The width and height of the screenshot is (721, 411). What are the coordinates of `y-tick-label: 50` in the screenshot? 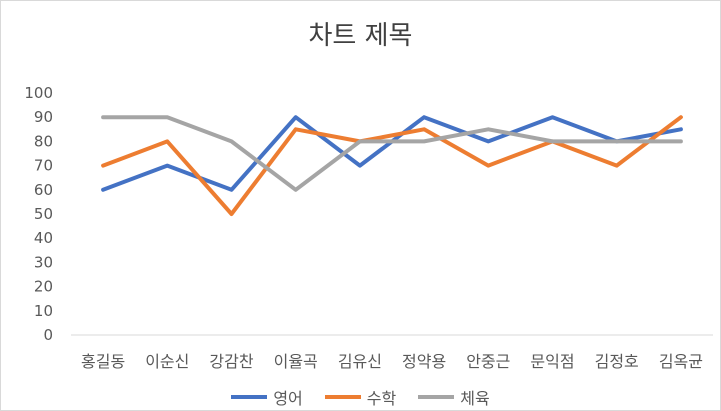 It's located at (43, 214).